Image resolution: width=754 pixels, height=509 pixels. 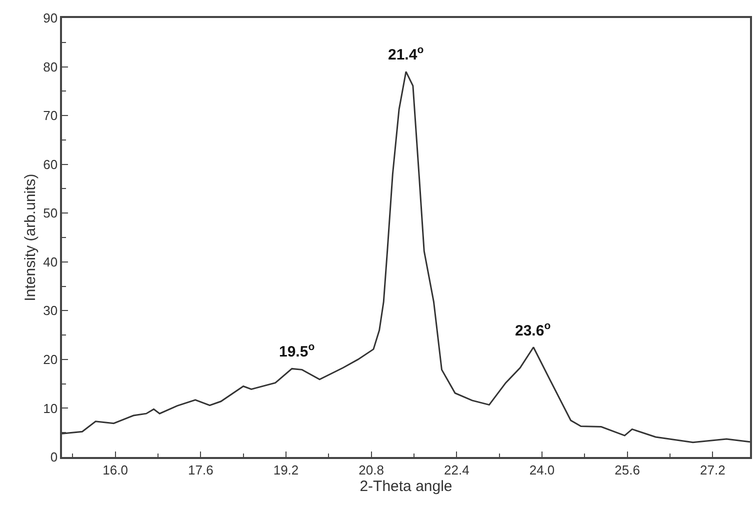 What do you see at coordinates (542, 470) in the screenshot?
I see `x-tick-label: 24.0` at bounding box center [542, 470].